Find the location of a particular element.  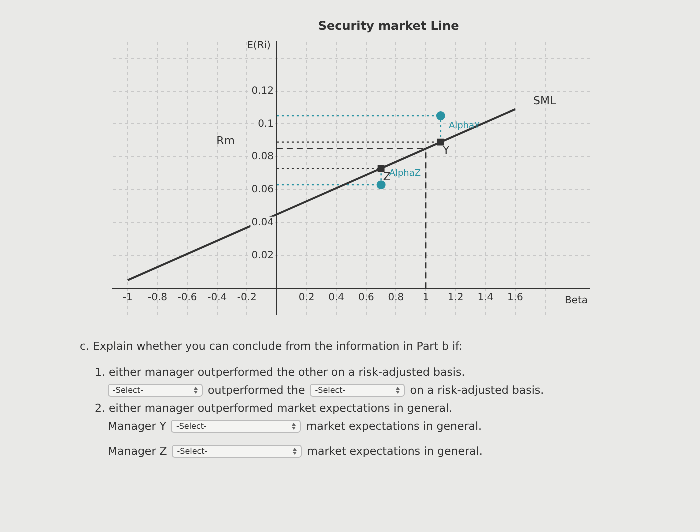

x-tick-label: 1 is located at coordinates (426, 298).